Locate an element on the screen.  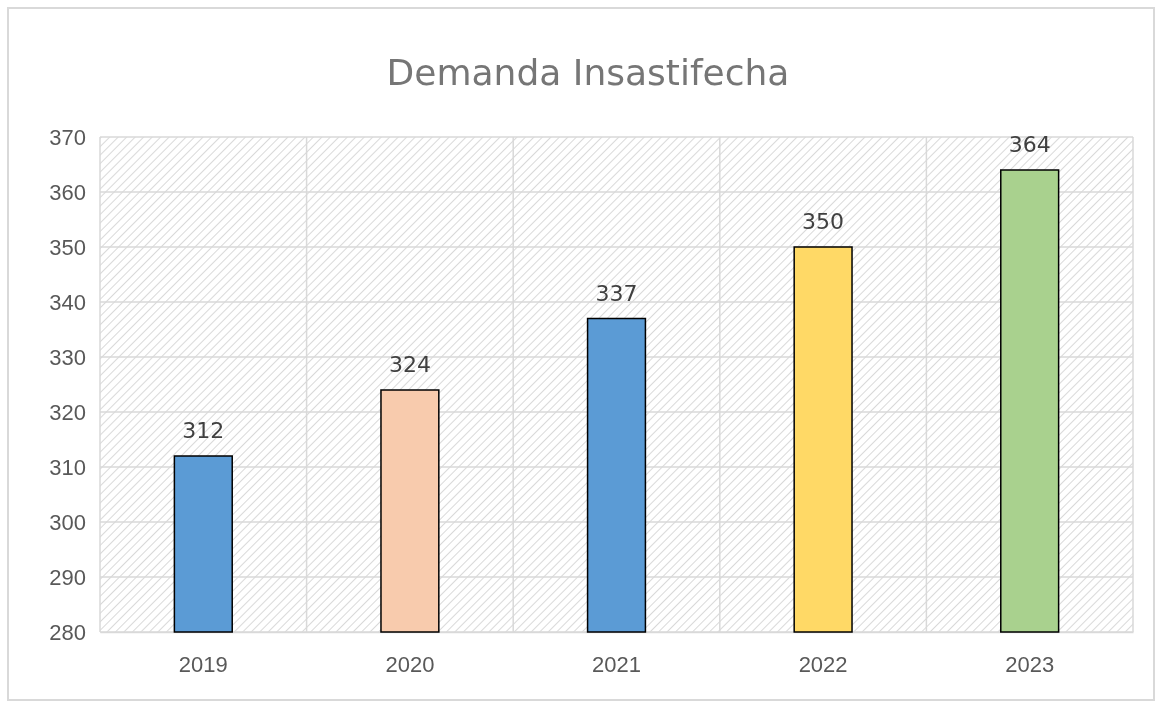
y-tick-label: 350 is located at coordinates (67, 247).